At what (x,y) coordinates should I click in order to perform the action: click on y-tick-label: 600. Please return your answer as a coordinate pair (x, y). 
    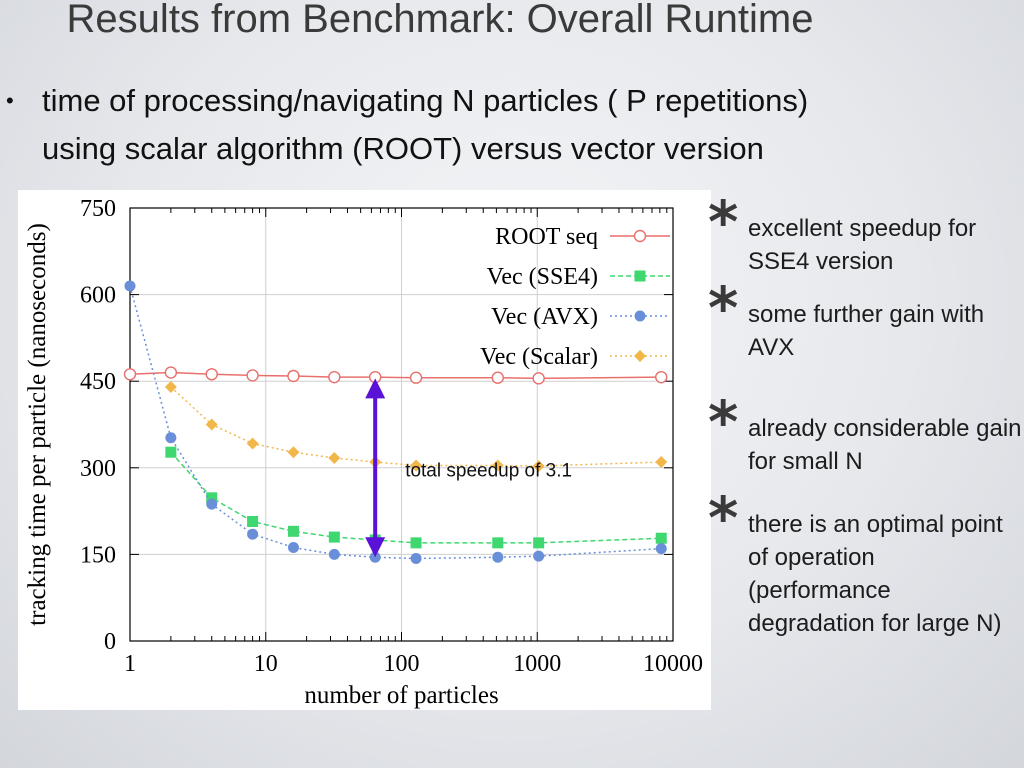
    Looking at the image, I should click on (98, 296).